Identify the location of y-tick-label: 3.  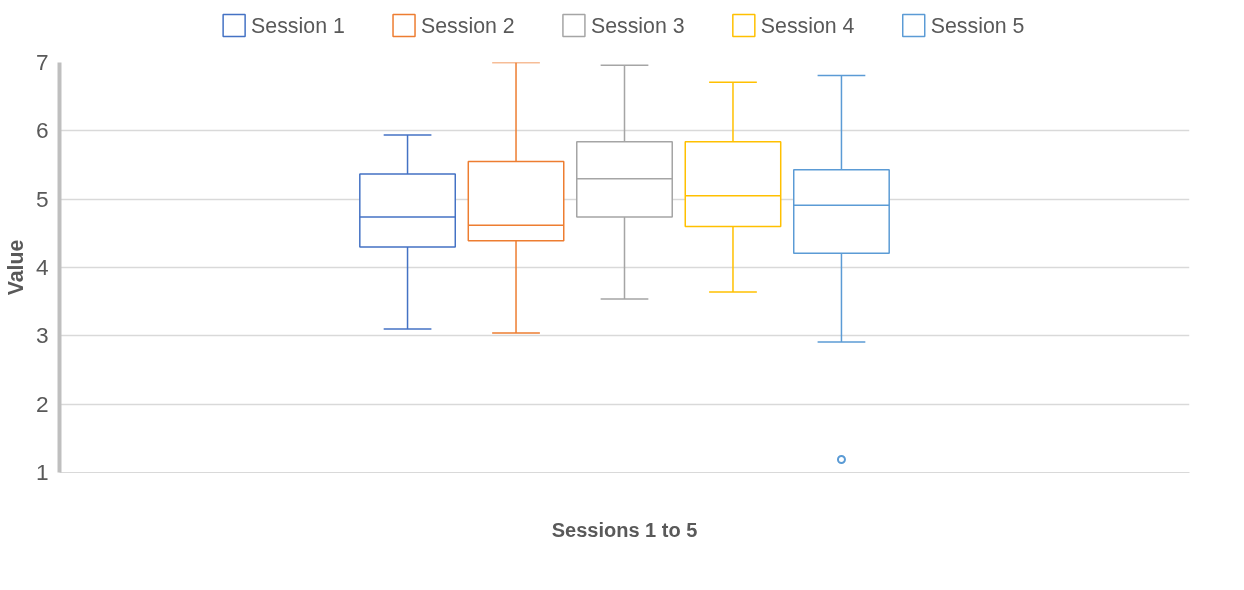
(42, 335).